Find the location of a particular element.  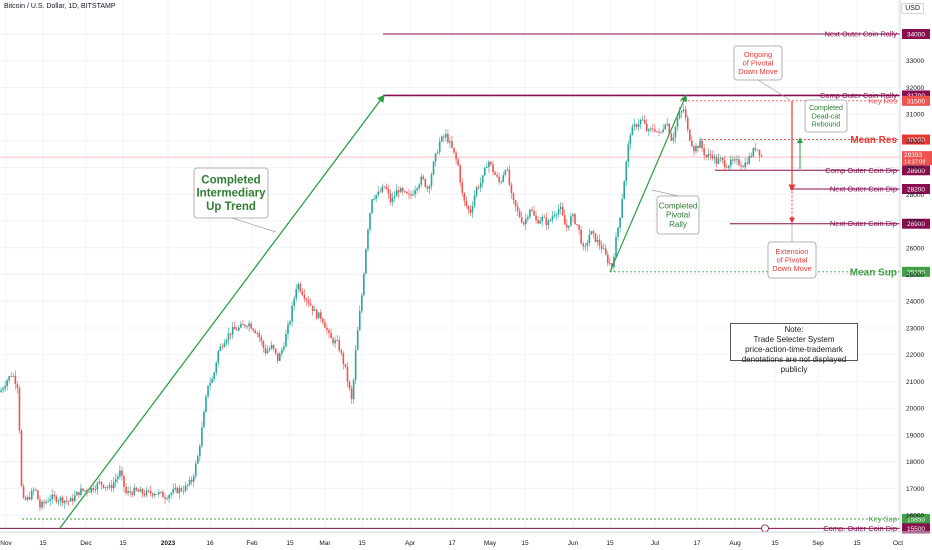

symbol-title: Bitcoin / U.S. Dollar, 1D, BITSTAMP is located at coordinates (60, 6).